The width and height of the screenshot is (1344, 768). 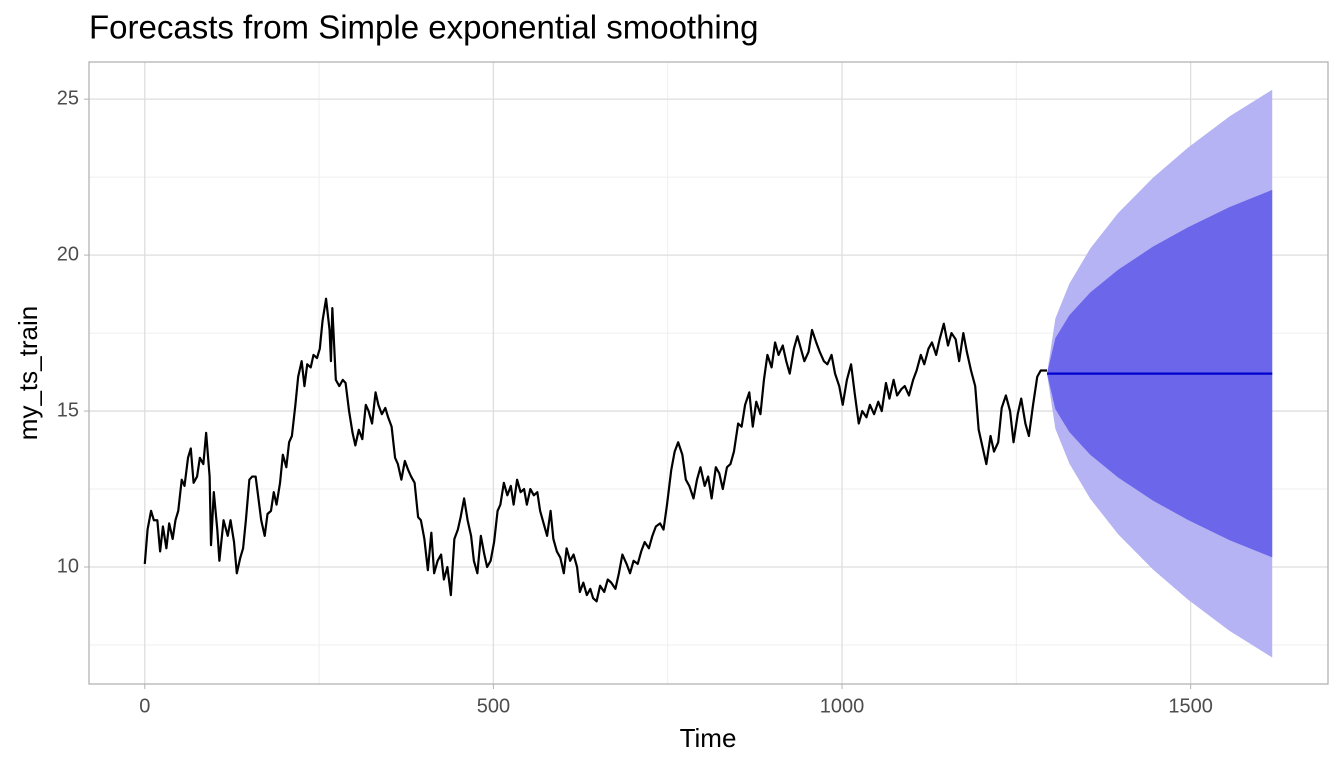 I want to click on x-tick-label: 500, so click(x=493, y=706).